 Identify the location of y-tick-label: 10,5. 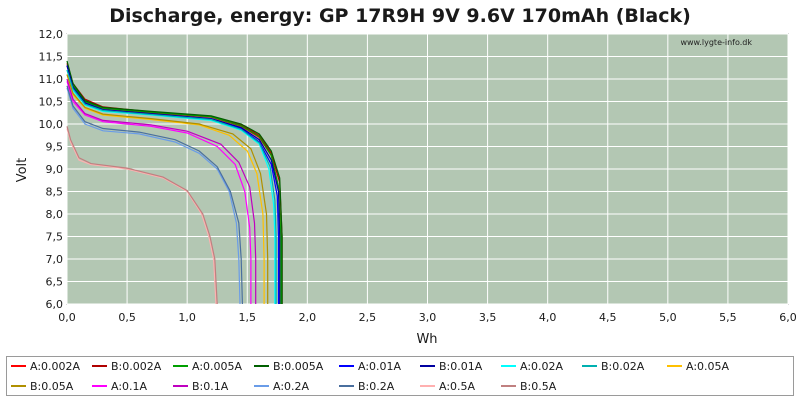
(51, 102).